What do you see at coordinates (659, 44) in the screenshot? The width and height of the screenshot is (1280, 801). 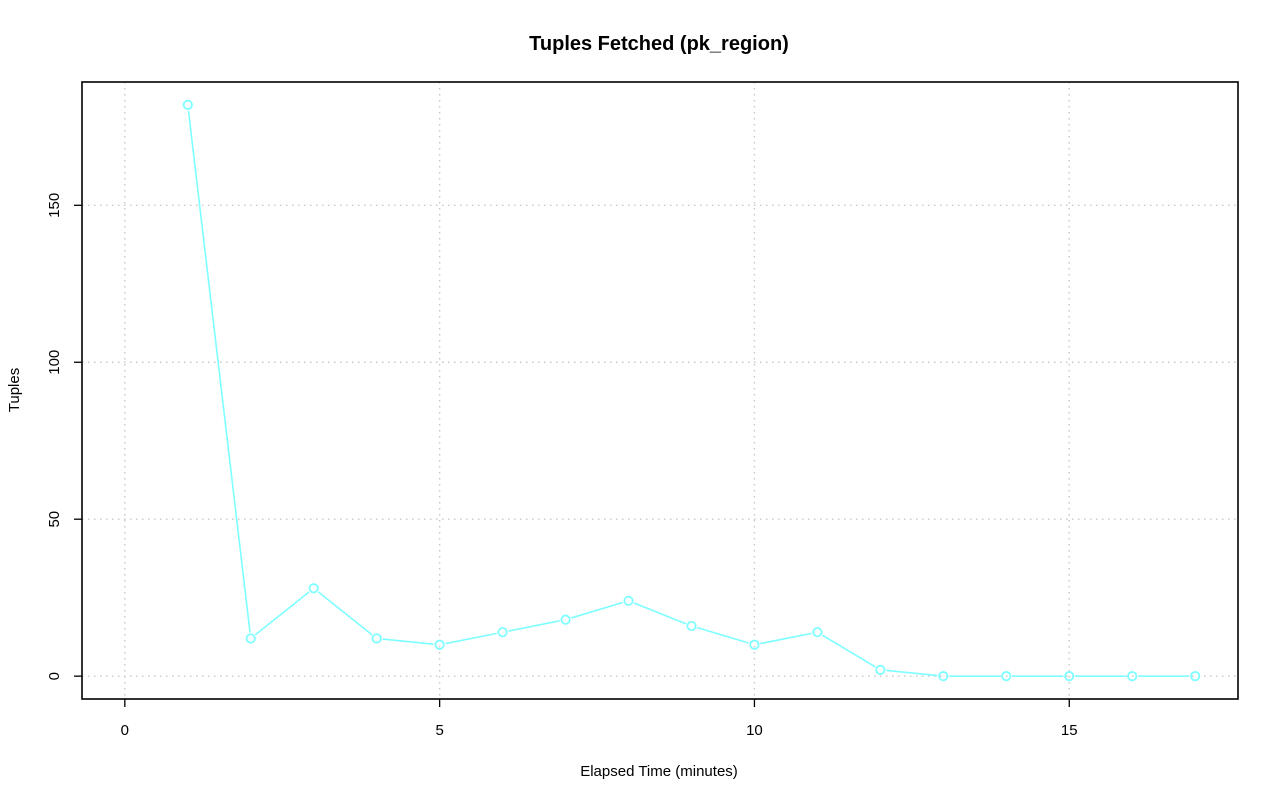 I see `chart-title: Tuples Fetched (pk_region)` at bounding box center [659, 44].